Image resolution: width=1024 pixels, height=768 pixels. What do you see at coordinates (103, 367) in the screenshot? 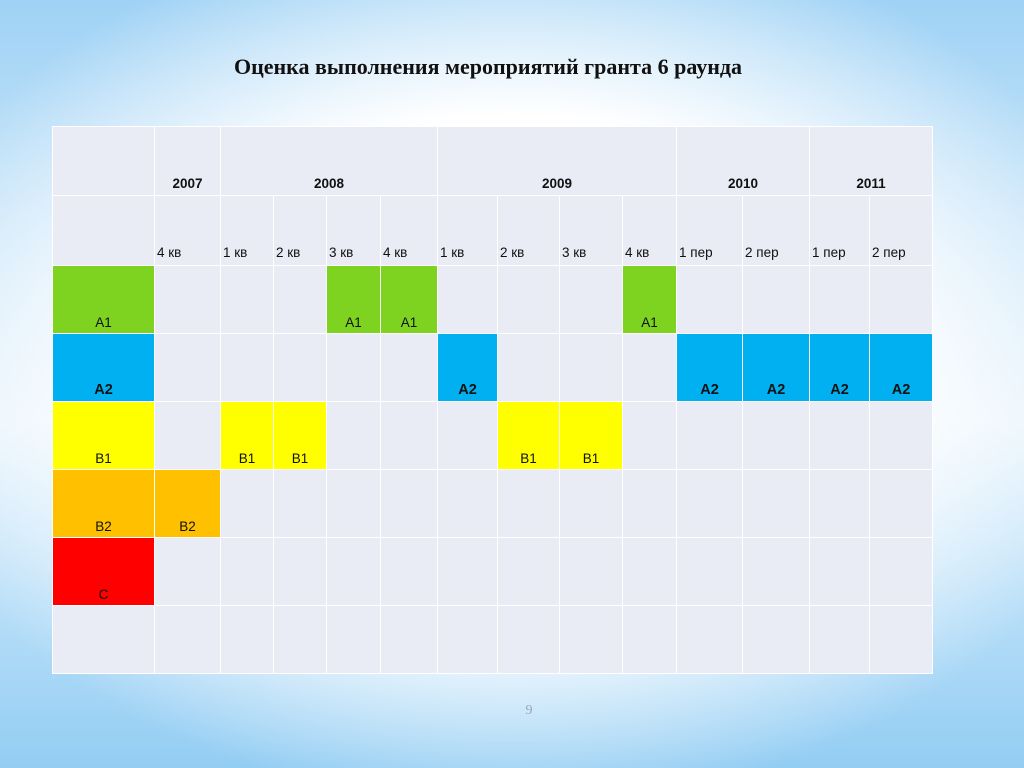
I see `row-label-cell: А2` at bounding box center [103, 367].